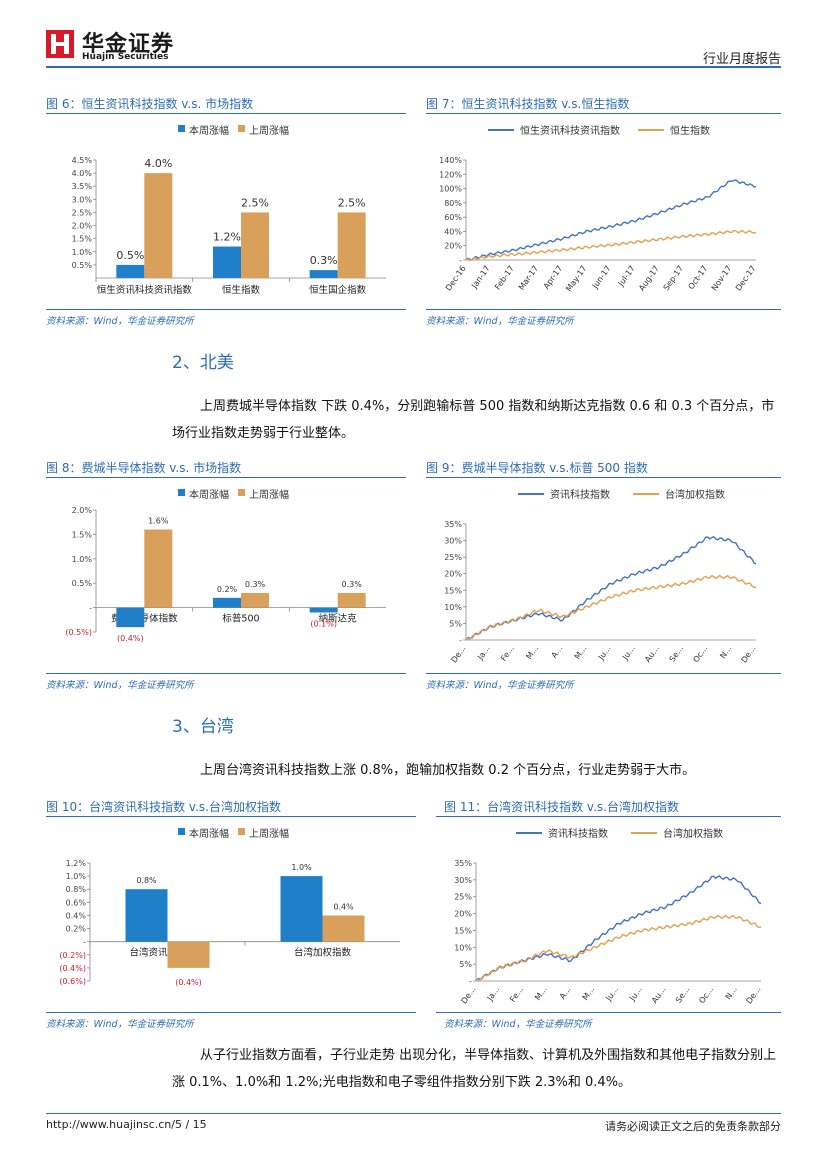  Describe the element at coordinates (561, 807) in the screenshot. I see `figure-11-title: 图 11：台湾资讯科技指数 v.s.台湾加权指数` at that location.